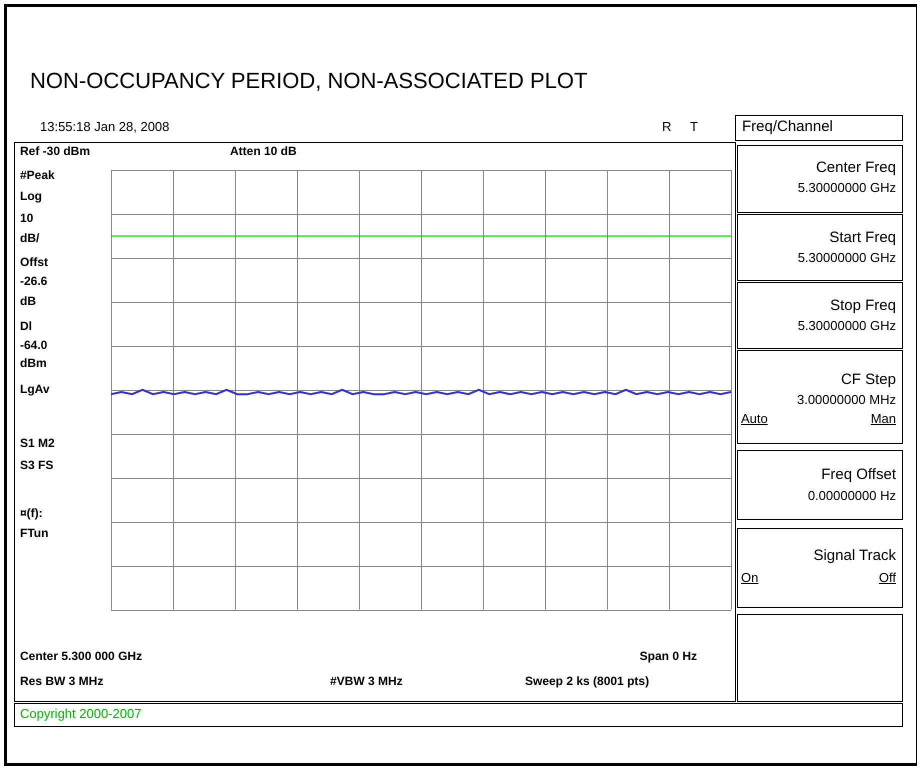 The width and height of the screenshot is (923, 770). What do you see at coordinates (34, 281) in the screenshot?
I see `text: -26.6` at bounding box center [34, 281].